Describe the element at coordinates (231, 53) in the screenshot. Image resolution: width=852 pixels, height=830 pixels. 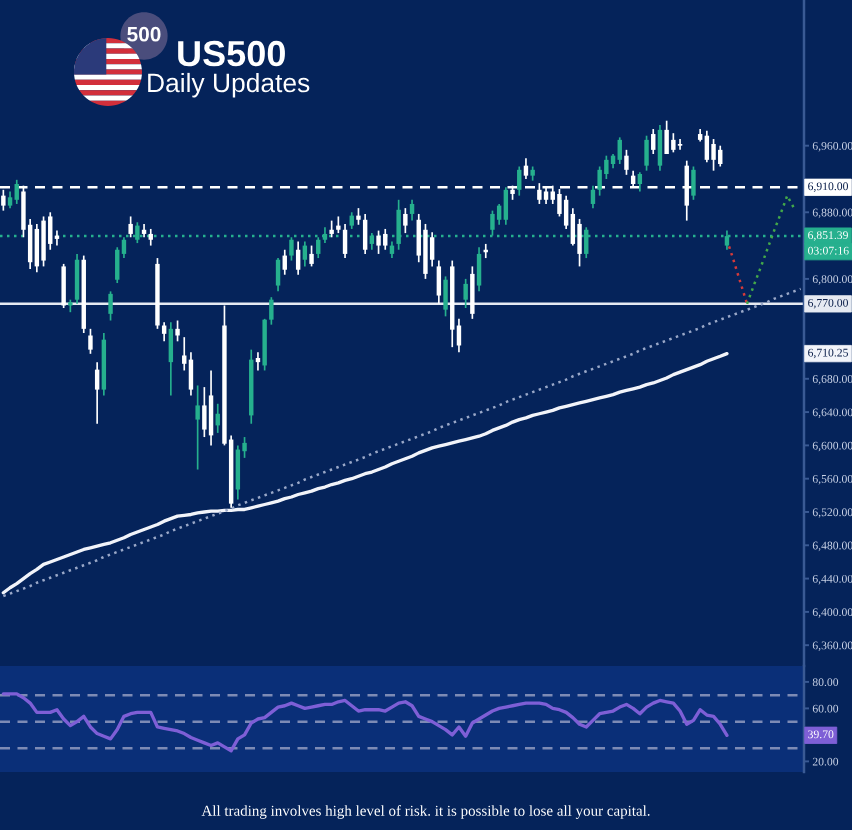
I see `text: US500` at that location.